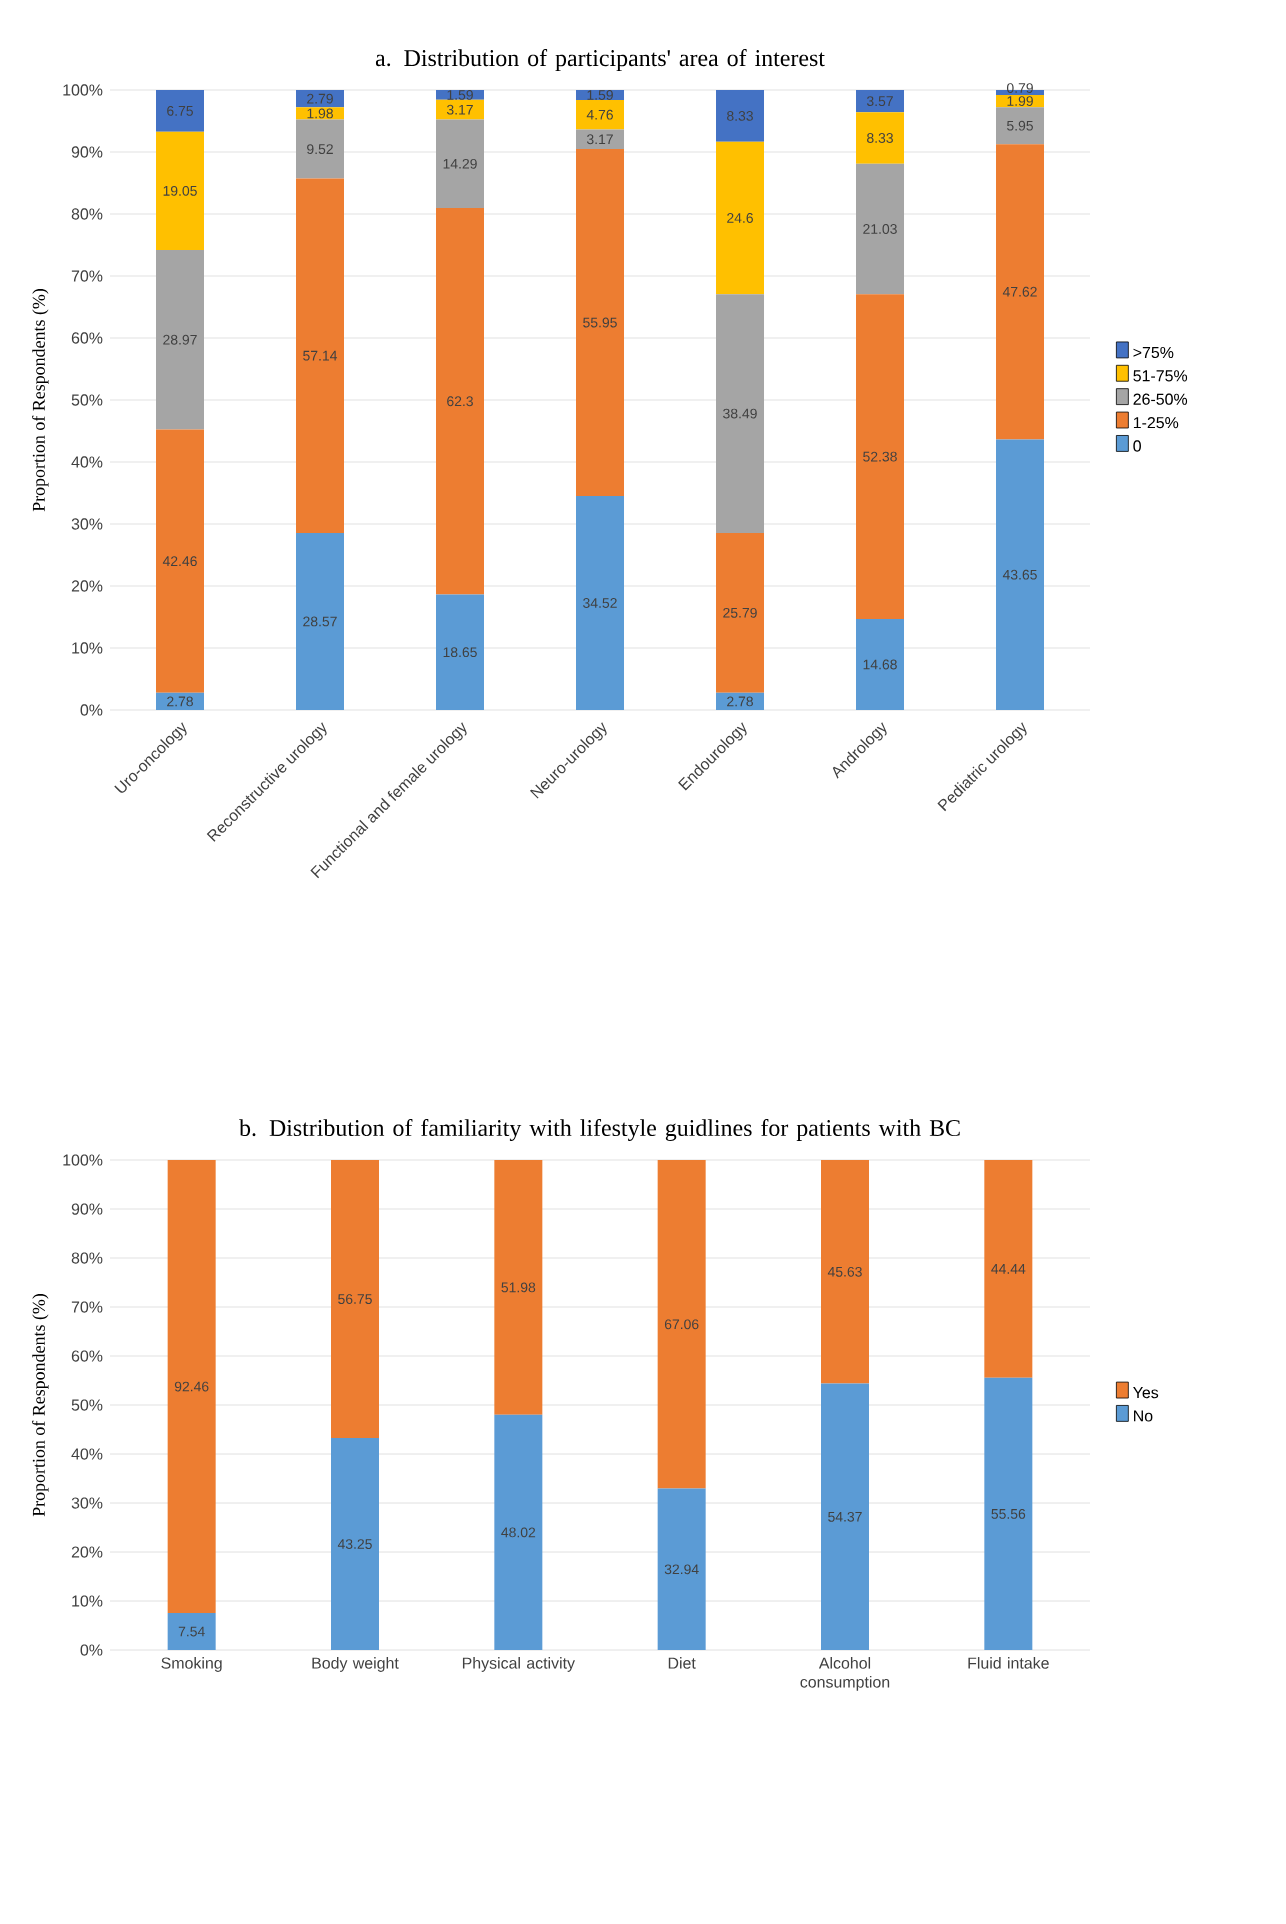 Image resolution: width=1286 pixels, height=1924 pixels. I want to click on chart-title: a. Distribution of participants' area of interest, so click(600, 60).